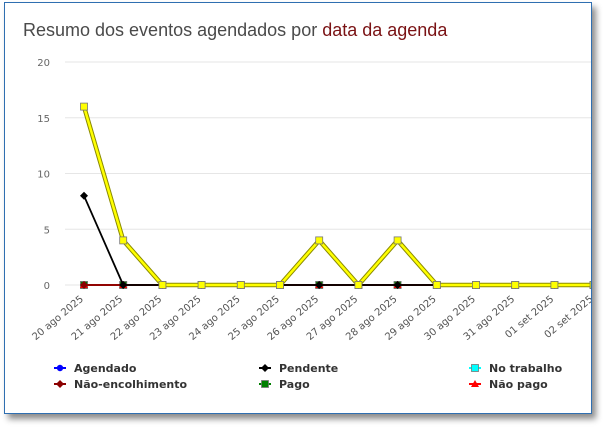 The height and width of the screenshot is (430, 603). What do you see at coordinates (43, 63) in the screenshot?
I see `y-tick-label: 20` at bounding box center [43, 63].